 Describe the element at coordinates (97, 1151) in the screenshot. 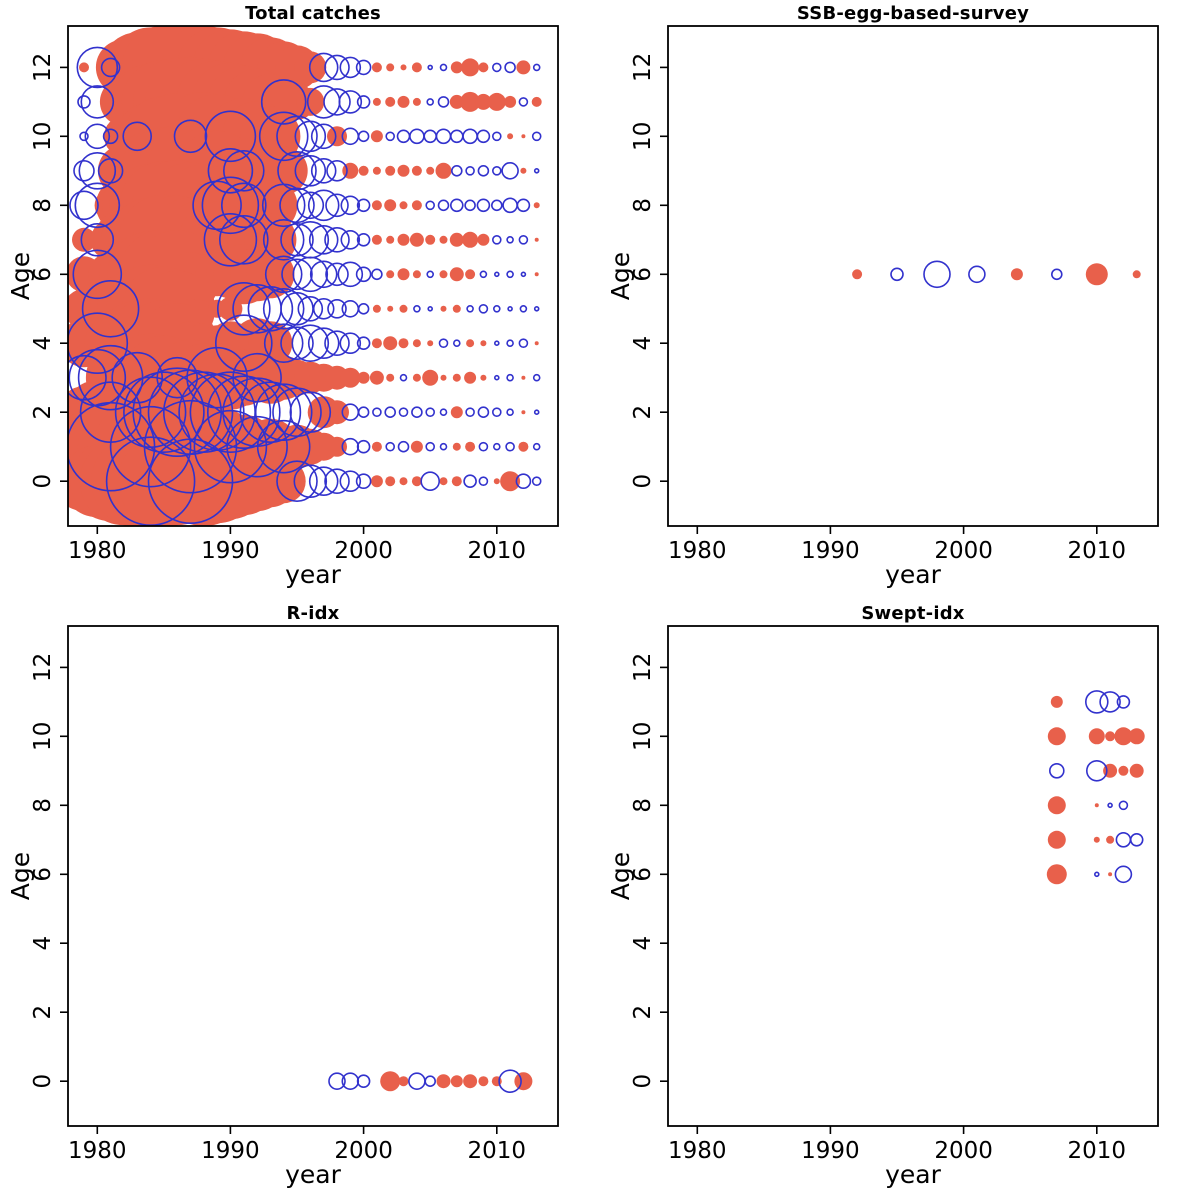

I see `x-tick-label: 1980` at that location.